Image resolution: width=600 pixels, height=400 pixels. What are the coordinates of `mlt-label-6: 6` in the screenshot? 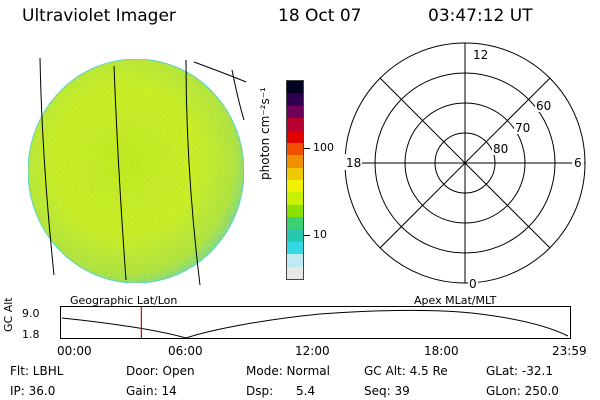 It's located at (578, 163).